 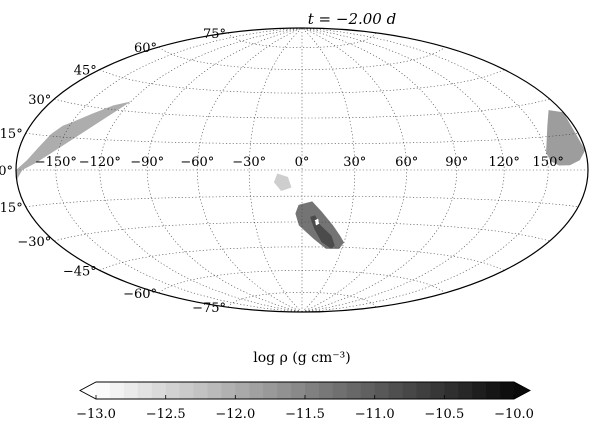 What do you see at coordinates (11, 134) in the screenshot?
I see `latitude-tick-label: 15°` at bounding box center [11, 134].